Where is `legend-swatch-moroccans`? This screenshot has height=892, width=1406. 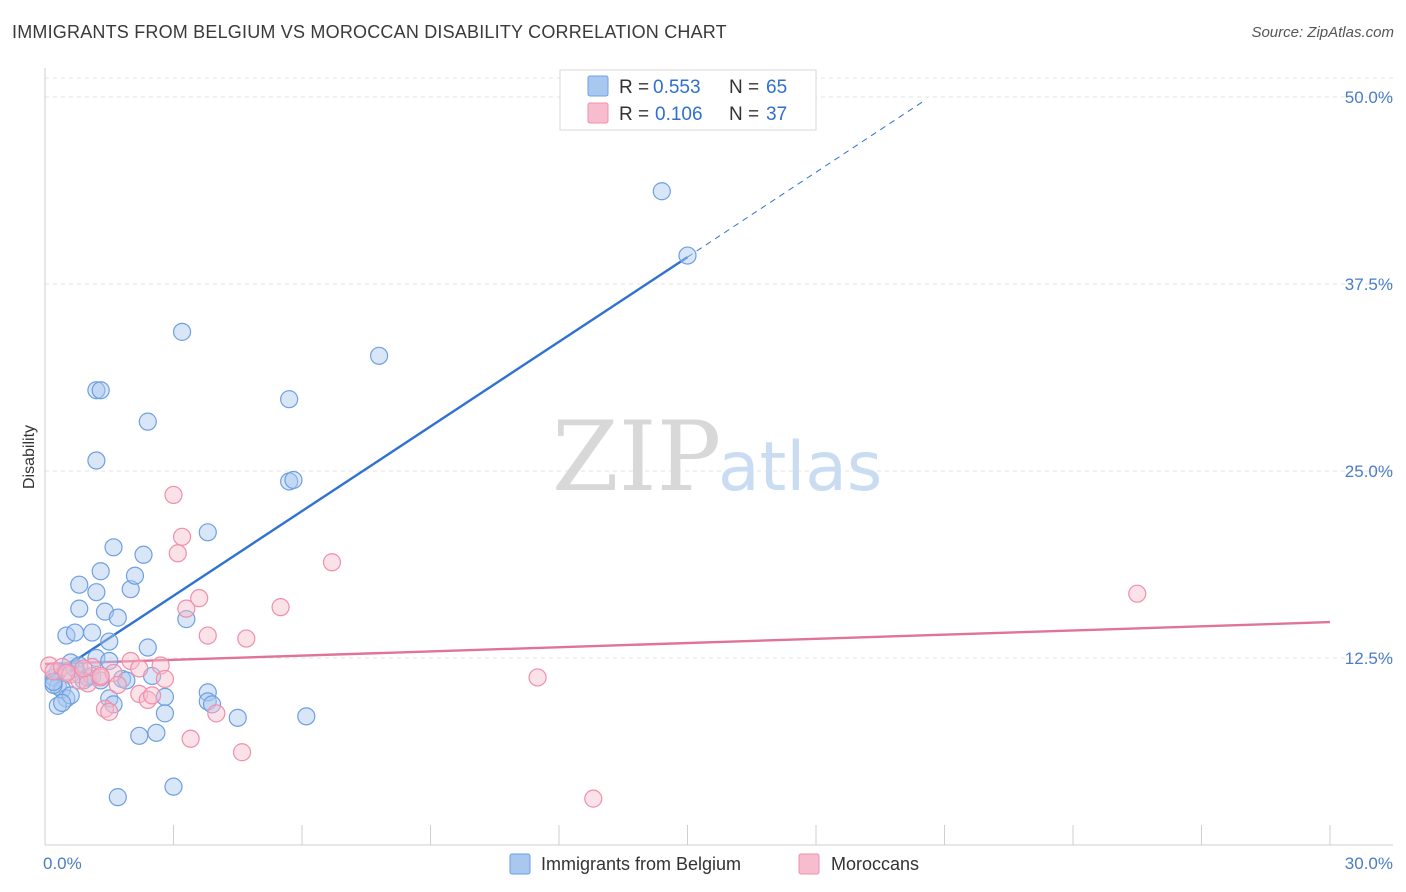
legend-swatch-moroccans is located at coordinates (598, 113).